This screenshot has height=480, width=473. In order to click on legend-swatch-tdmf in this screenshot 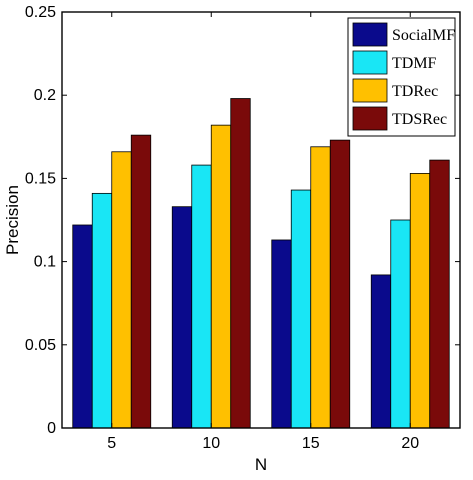, I will do `click(370, 62)`.